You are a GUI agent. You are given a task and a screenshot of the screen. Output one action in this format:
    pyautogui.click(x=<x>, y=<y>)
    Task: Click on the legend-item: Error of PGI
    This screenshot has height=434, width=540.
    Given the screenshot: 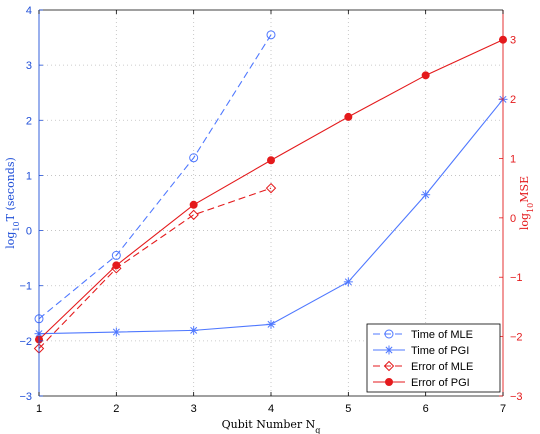 What is the action you would take?
    pyautogui.click(x=421, y=383)
    